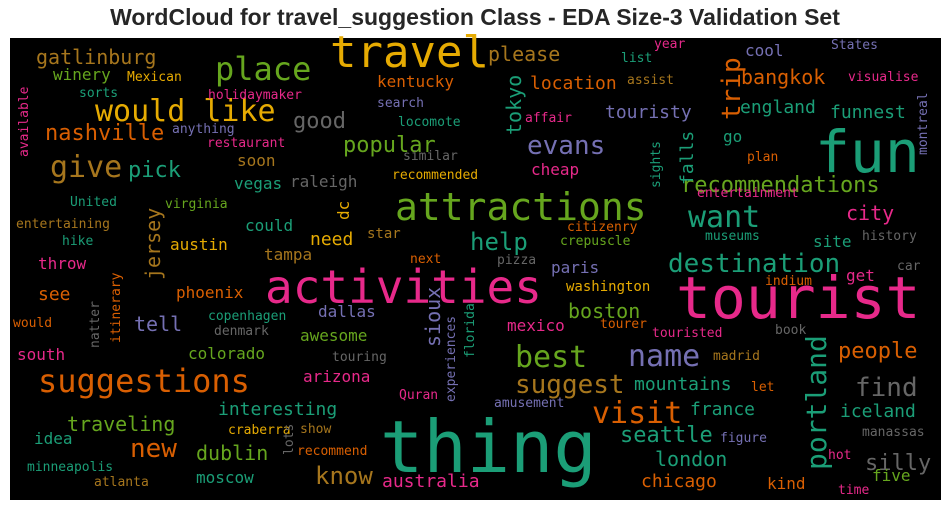  I want to click on word-gatlinburg: gatlinburg, so click(96, 57).